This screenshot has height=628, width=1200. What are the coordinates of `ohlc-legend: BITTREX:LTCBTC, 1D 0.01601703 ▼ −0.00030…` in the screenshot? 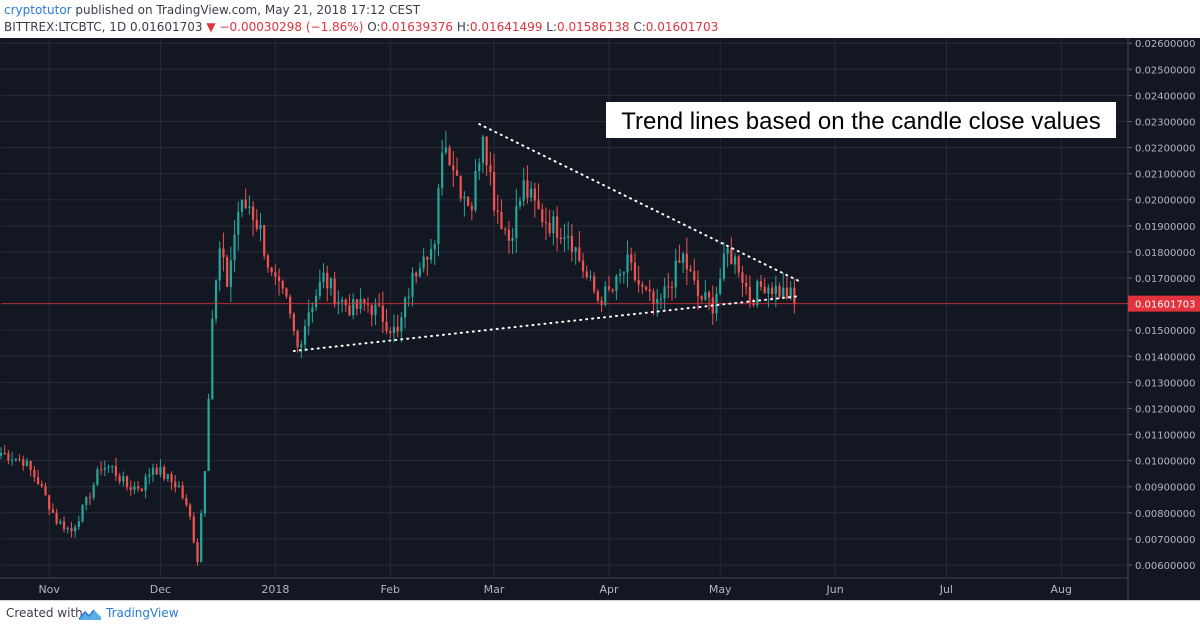 It's located at (361, 27).